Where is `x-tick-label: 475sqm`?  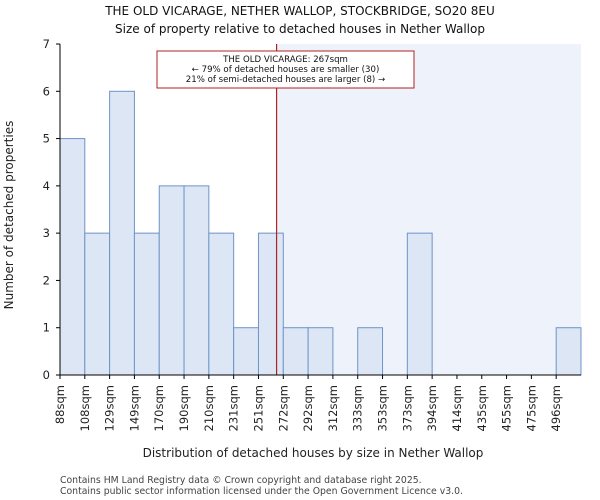
x-tick-label: 475sqm is located at coordinates (531, 408).